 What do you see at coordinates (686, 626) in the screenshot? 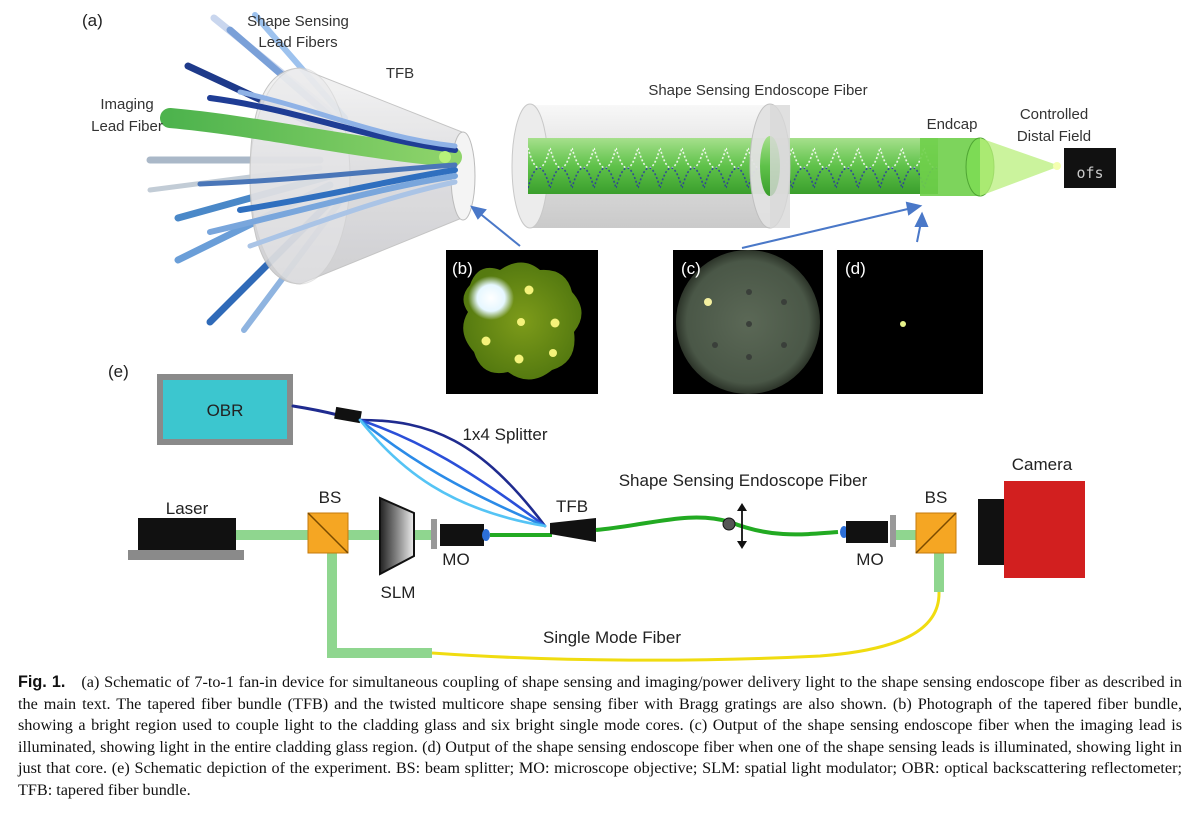
I see `single-mode-fiber` at bounding box center [686, 626].